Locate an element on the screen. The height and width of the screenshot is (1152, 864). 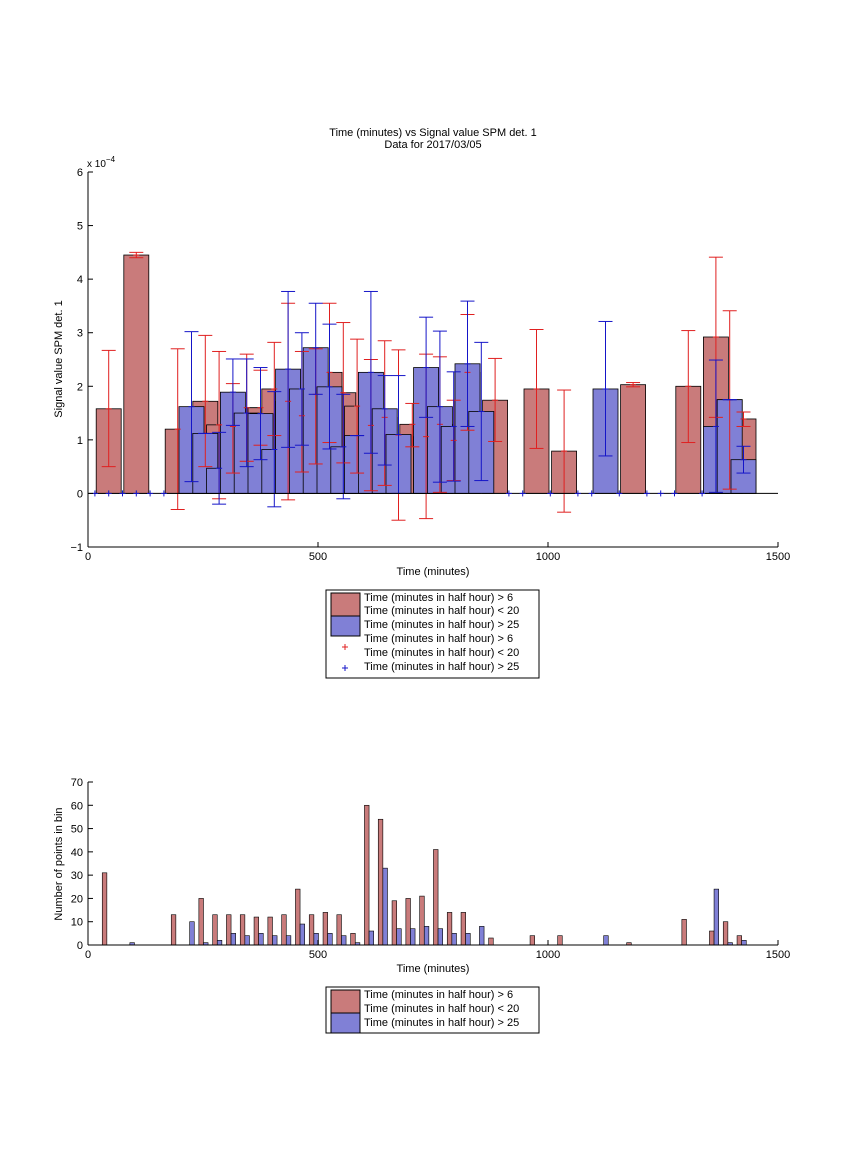
legend-entry-3: Time (minutes in half hour) > 25 is located at coordinates (441, 625).